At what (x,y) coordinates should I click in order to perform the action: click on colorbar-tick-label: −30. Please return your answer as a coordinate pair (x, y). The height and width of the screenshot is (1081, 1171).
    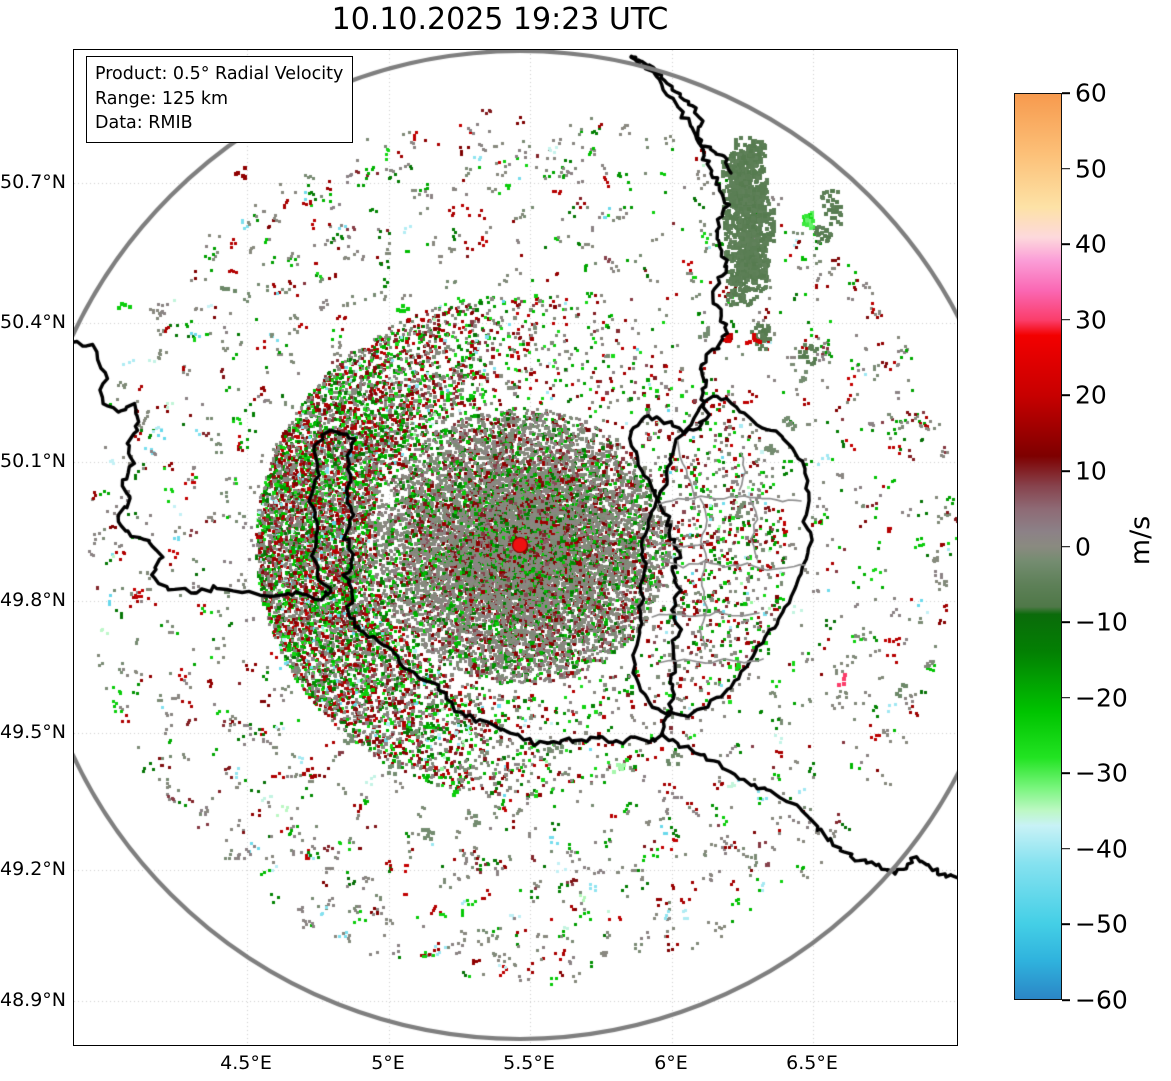
    Looking at the image, I should click on (1101, 773).